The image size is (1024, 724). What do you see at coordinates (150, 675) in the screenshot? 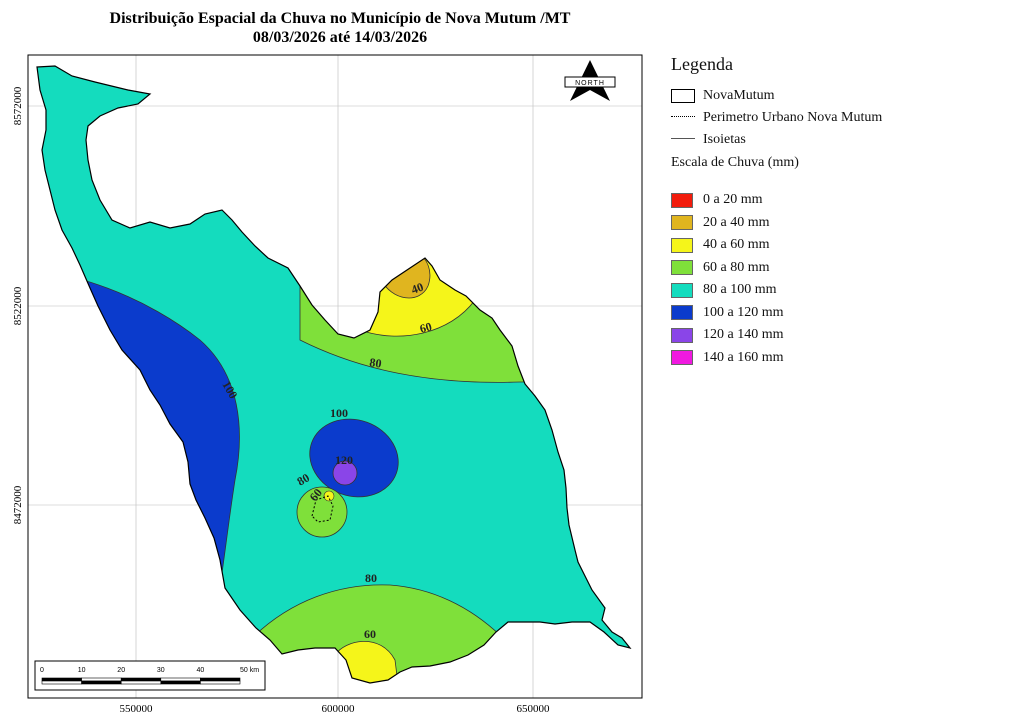
I see `scale-bar: 0 10 20 30 40 50 km` at bounding box center [150, 675].